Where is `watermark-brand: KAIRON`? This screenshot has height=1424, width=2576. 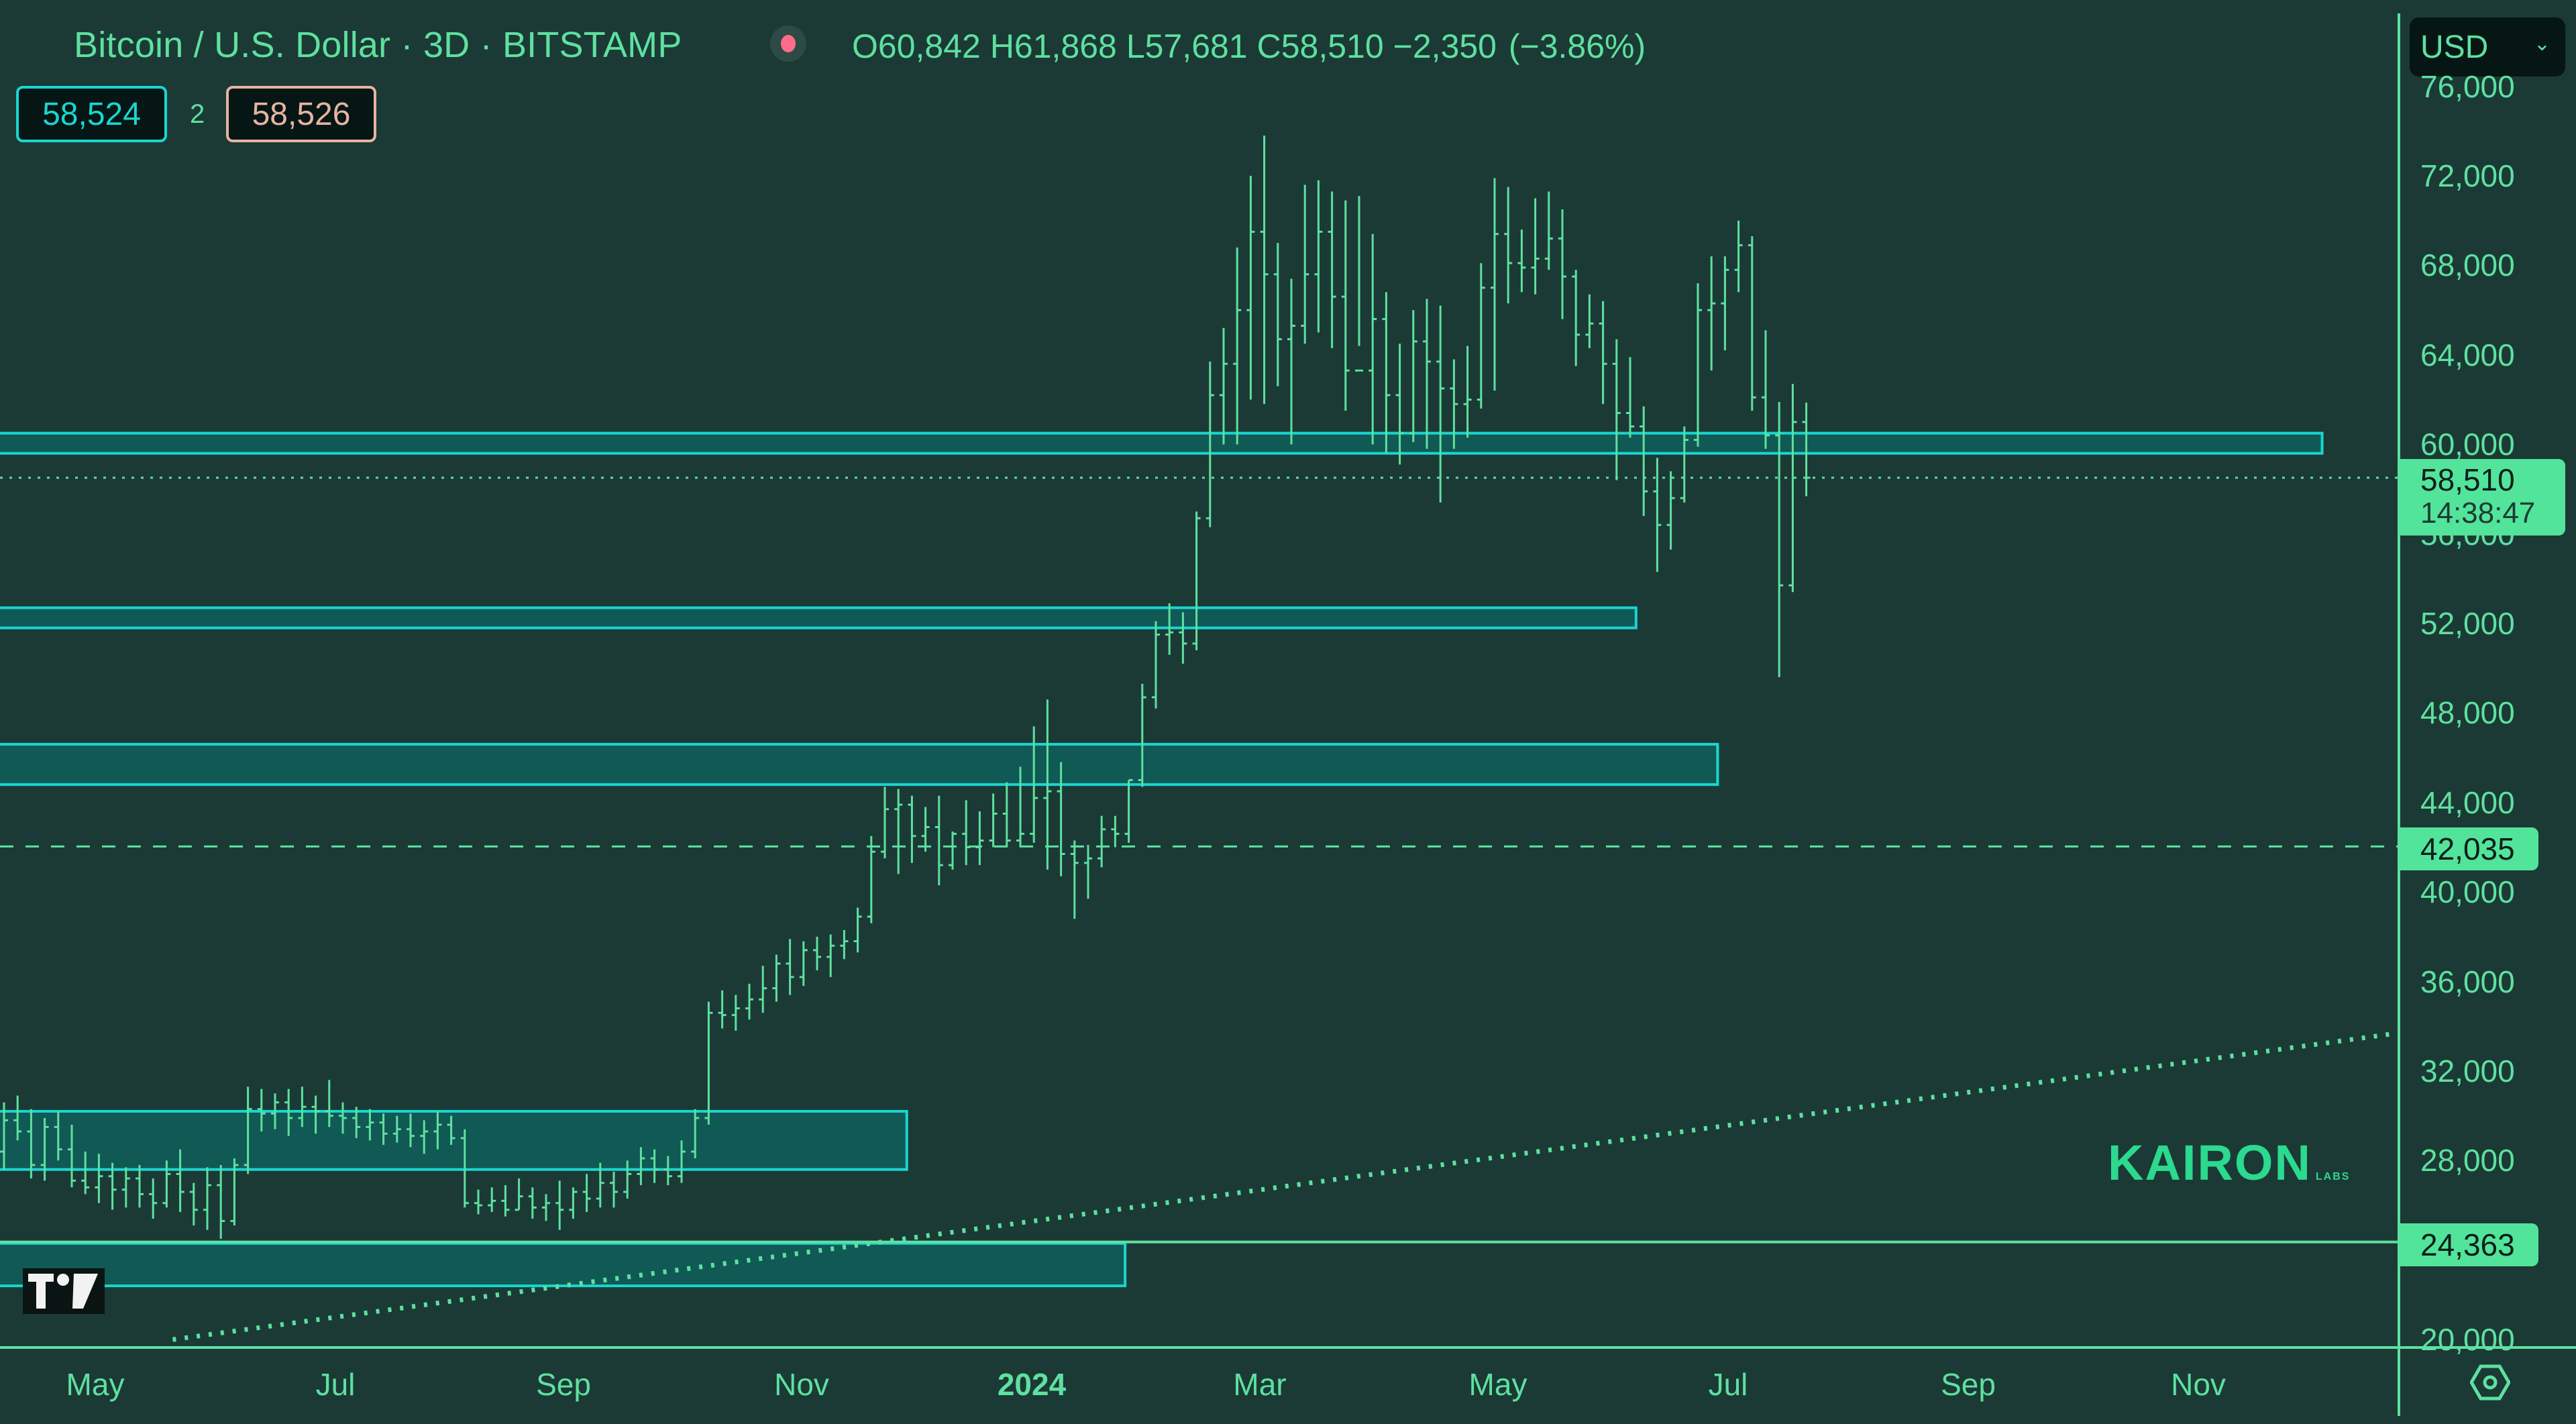 watermark-brand: KAIRON is located at coordinates (2210, 1162).